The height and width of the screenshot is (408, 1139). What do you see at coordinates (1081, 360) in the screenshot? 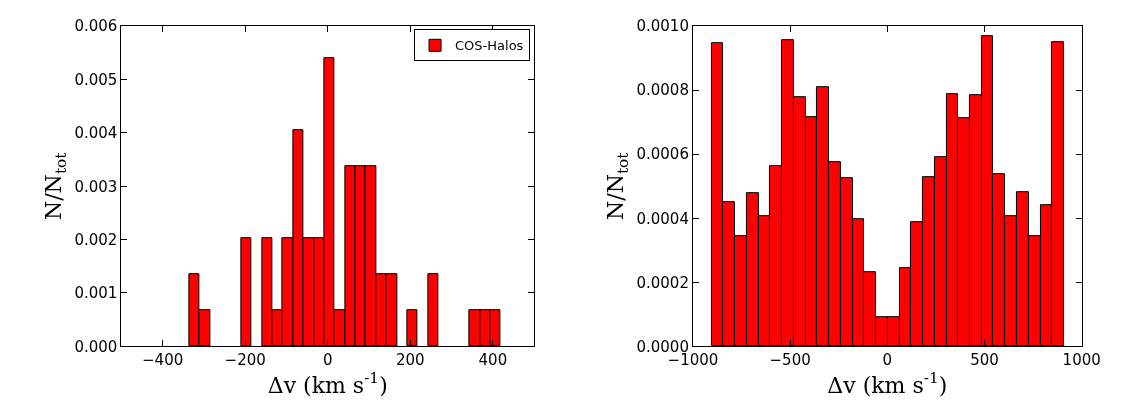
I see `x-tick-label: 1000` at bounding box center [1081, 360].